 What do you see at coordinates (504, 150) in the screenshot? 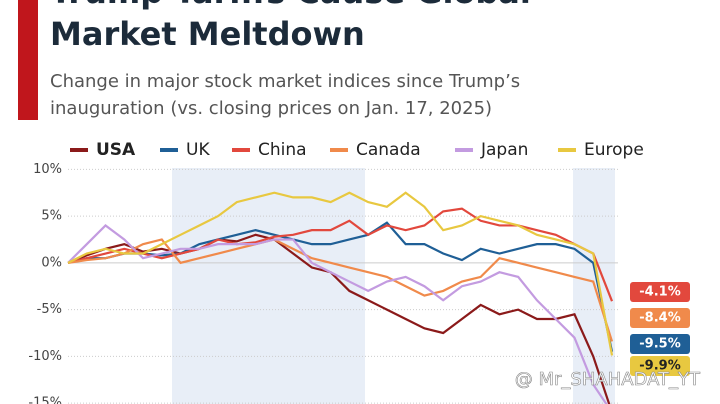
I see `legend-label: Japan` at bounding box center [504, 150].